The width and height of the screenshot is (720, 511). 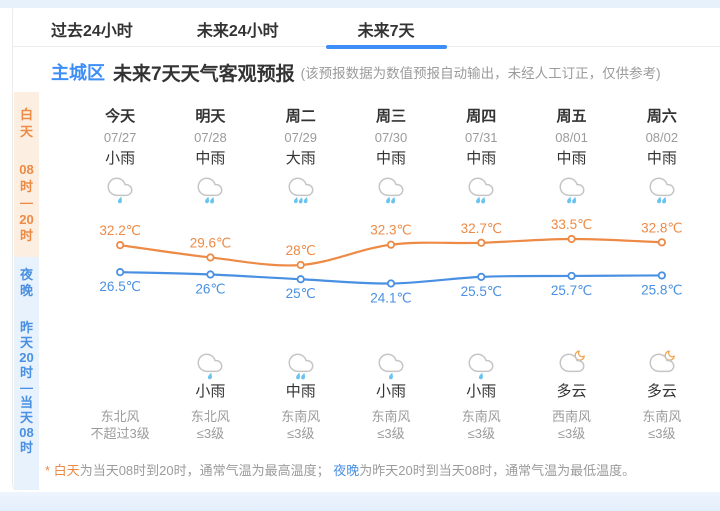 I want to click on day-name: 周四, so click(x=481, y=116).